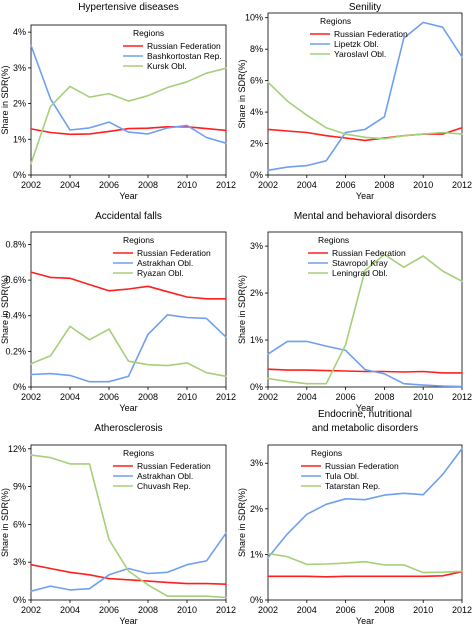  I want to click on legend-label: Tula Obl., so click(342, 476).